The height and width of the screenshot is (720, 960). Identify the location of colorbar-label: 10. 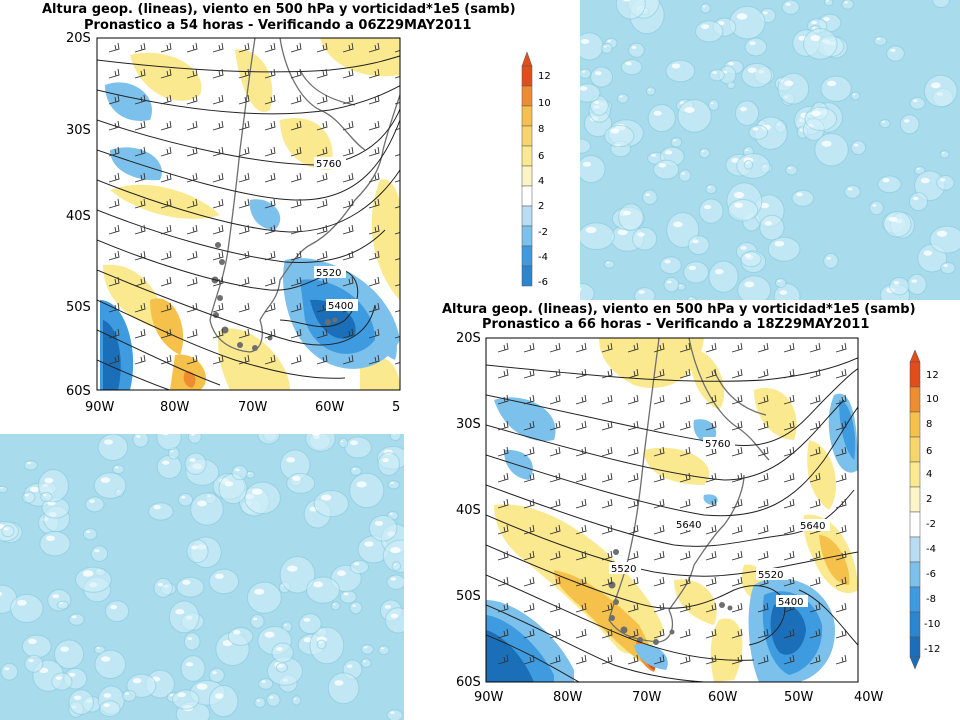
(544, 103).